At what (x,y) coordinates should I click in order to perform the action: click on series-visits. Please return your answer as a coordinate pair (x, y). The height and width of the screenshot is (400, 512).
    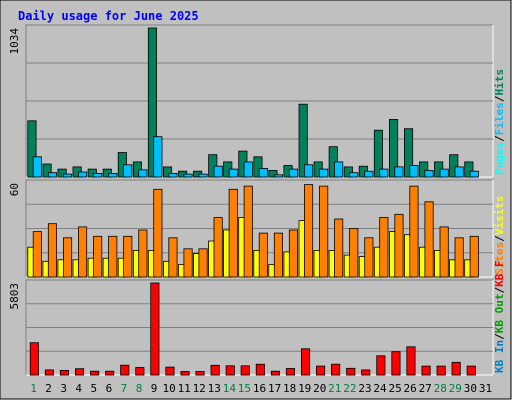
    Looking at the image, I should click on (250, 247).